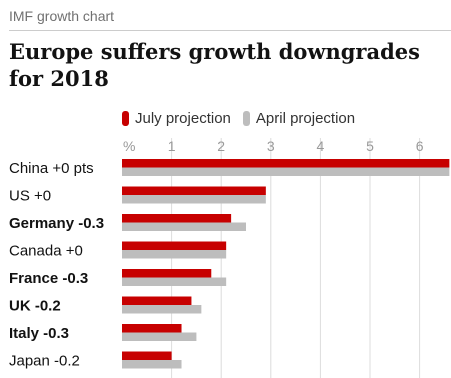 The image size is (451, 378). I want to click on category-label-1: US +0, so click(30, 196).